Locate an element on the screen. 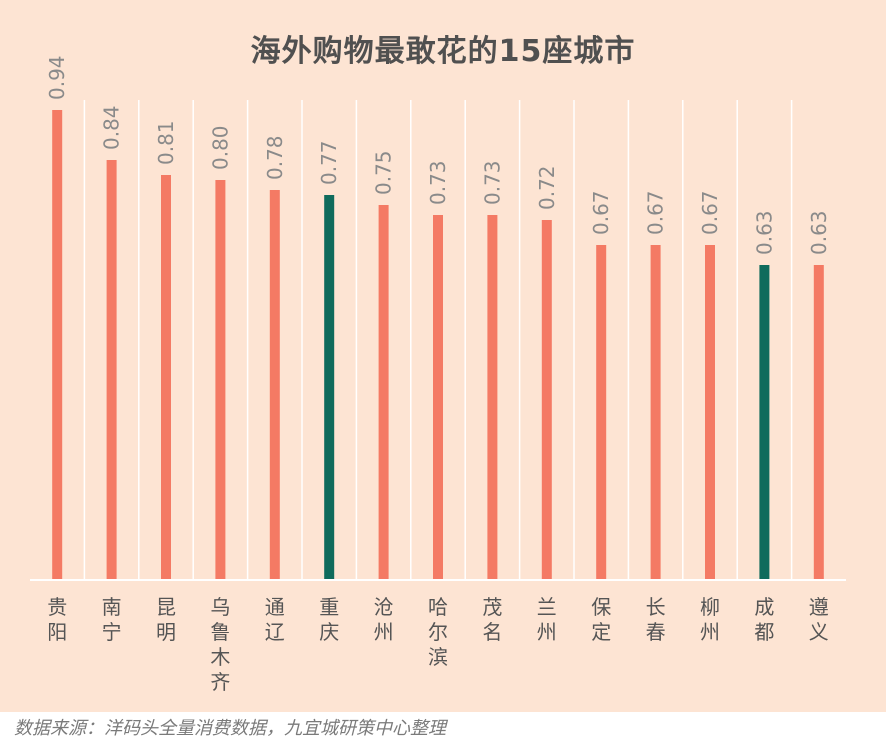 This screenshot has height=755, width=886. category-char: 南 is located at coordinates (112, 607).